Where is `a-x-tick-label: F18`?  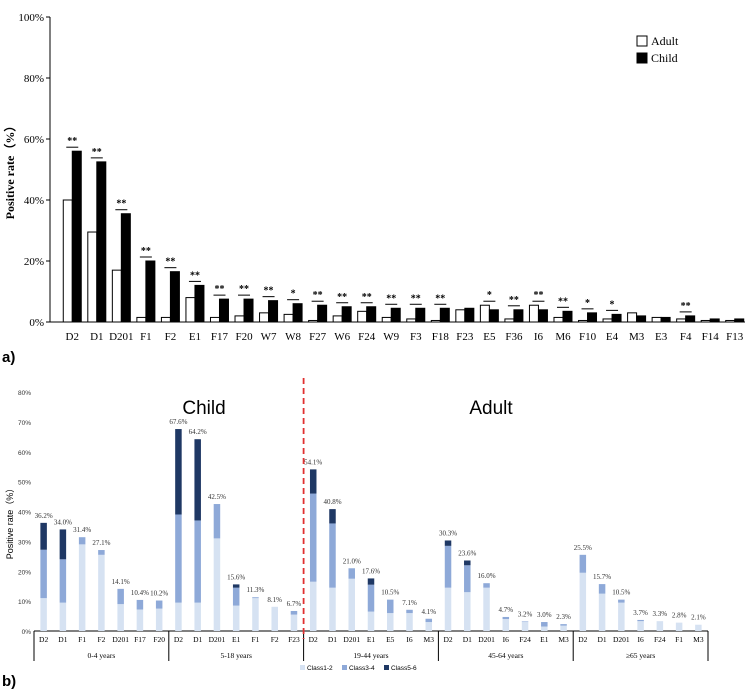
a-x-tick-label: F18 is located at coordinates (441, 337).